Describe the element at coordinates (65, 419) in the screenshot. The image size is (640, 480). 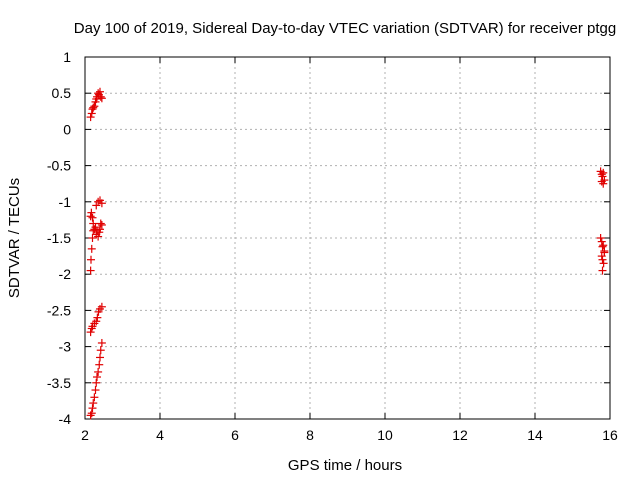
I see `y-tick-label: -4` at that location.